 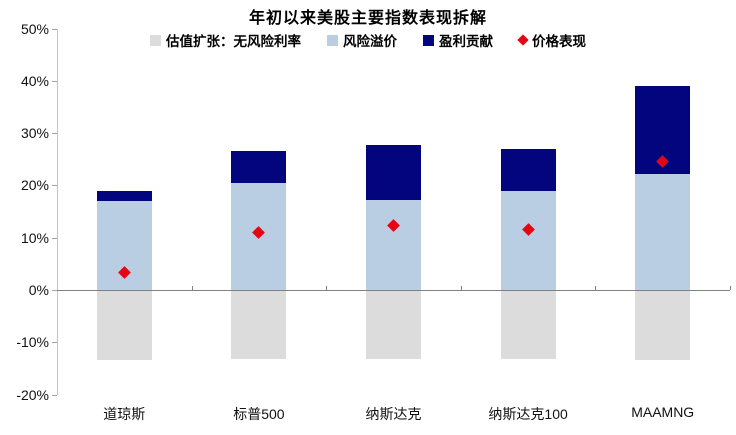 What do you see at coordinates (393, 414) in the screenshot?
I see `category-label: 纳斯达克` at bounding box center [393, 414].